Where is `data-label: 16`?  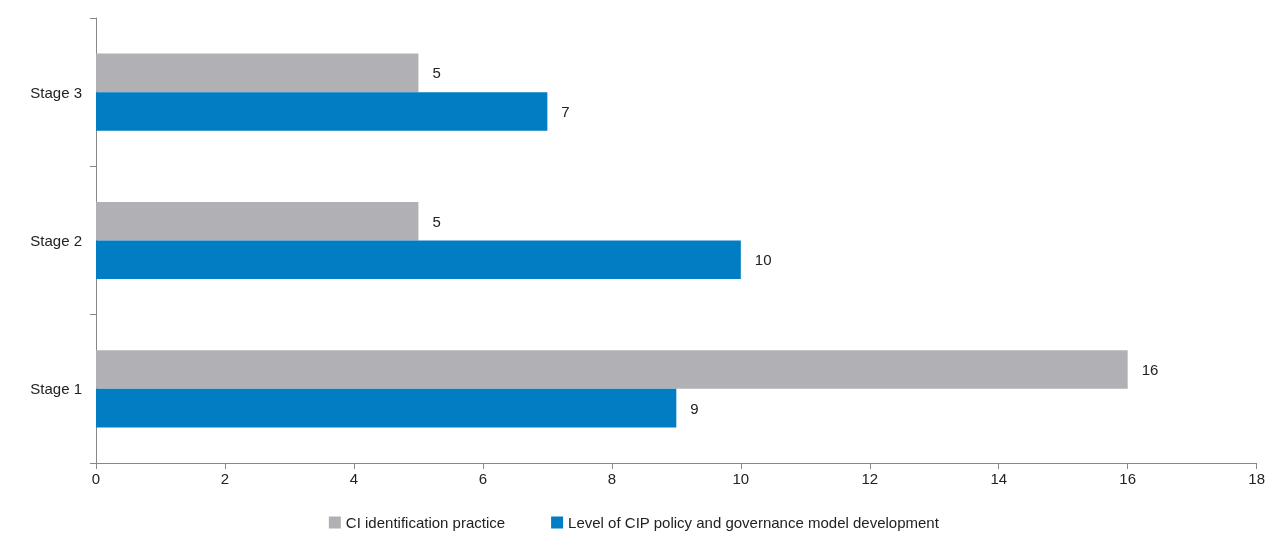 data-label: 16 is located at coordinates (1150, 370).